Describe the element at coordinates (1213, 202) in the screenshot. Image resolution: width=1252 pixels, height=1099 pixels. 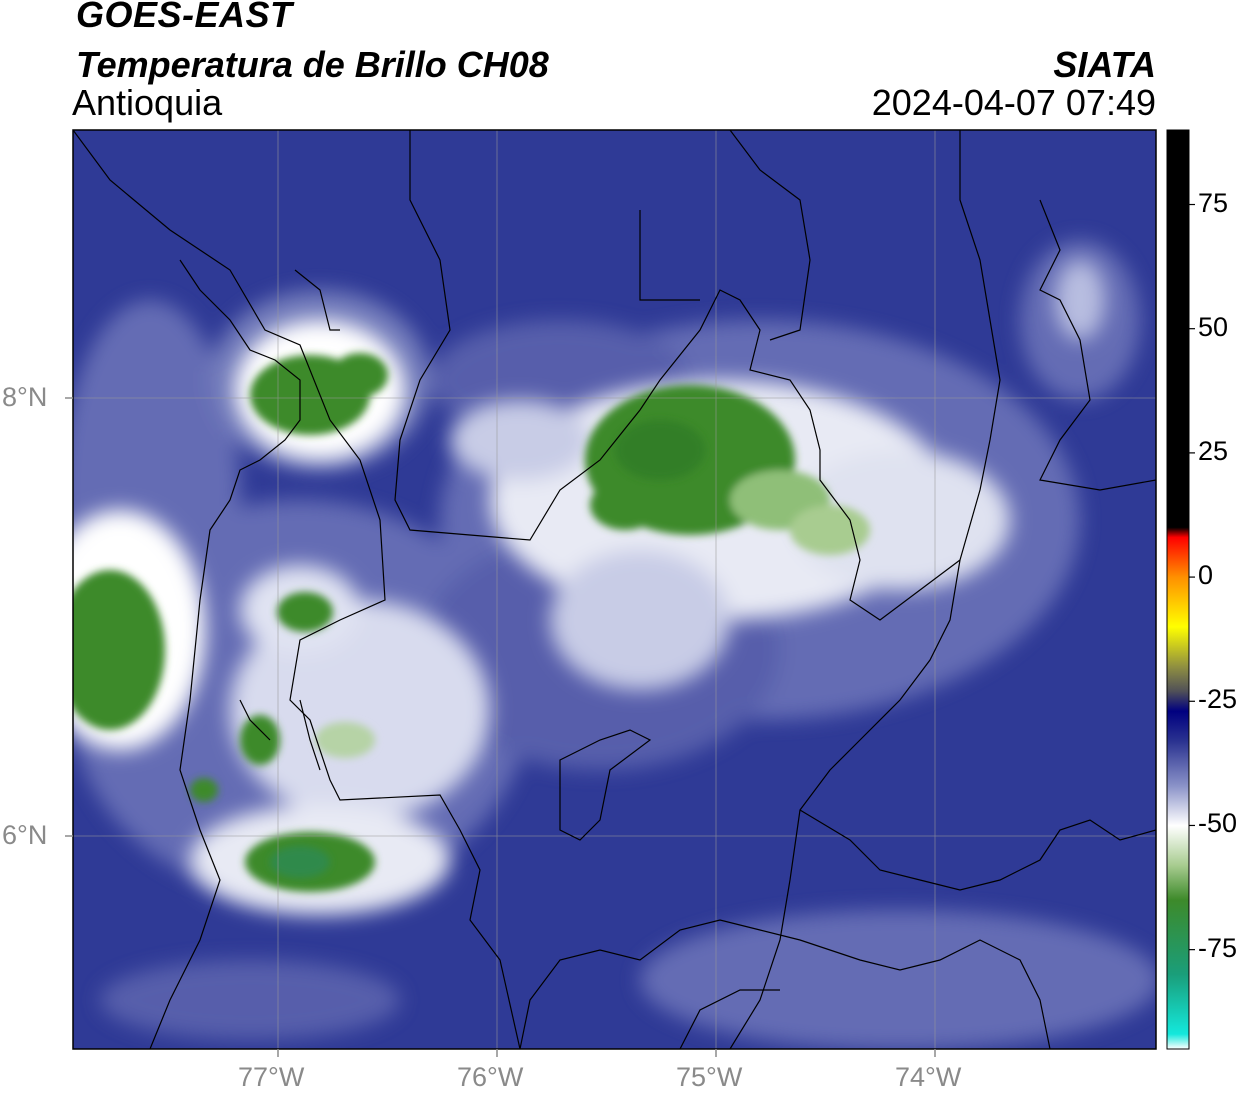
I see `colorbar-tick-label: 75` at that location.